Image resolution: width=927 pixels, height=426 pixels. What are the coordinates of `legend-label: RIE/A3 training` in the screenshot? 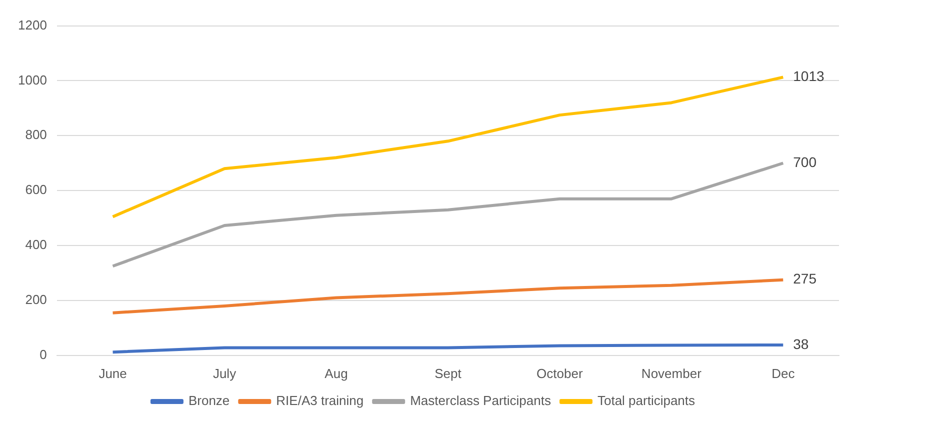 It's located at (320, 400).